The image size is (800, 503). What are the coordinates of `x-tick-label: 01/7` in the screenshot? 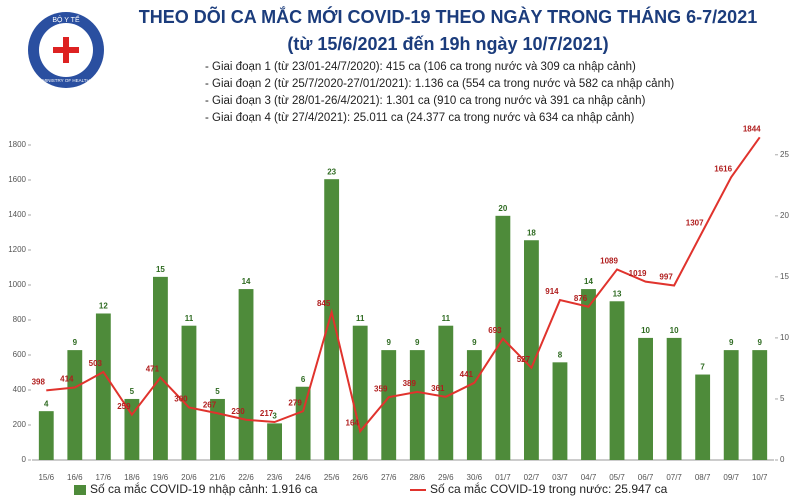 It's located at (503, 477).